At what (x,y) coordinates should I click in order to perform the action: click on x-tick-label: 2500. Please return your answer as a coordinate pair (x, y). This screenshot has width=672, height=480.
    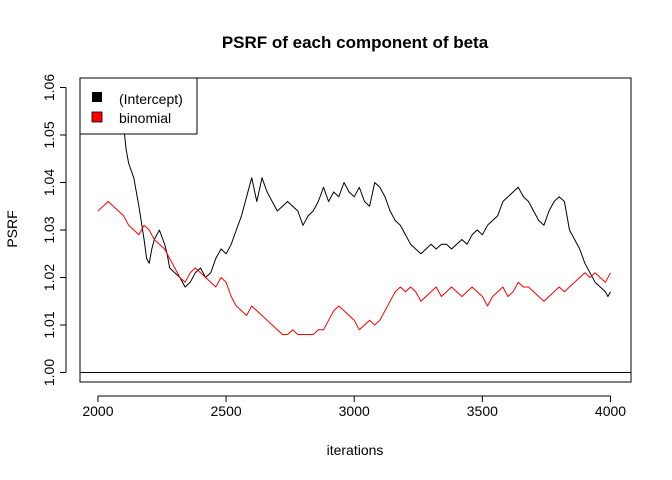
    Looking at the image, I should click on (226, 411).